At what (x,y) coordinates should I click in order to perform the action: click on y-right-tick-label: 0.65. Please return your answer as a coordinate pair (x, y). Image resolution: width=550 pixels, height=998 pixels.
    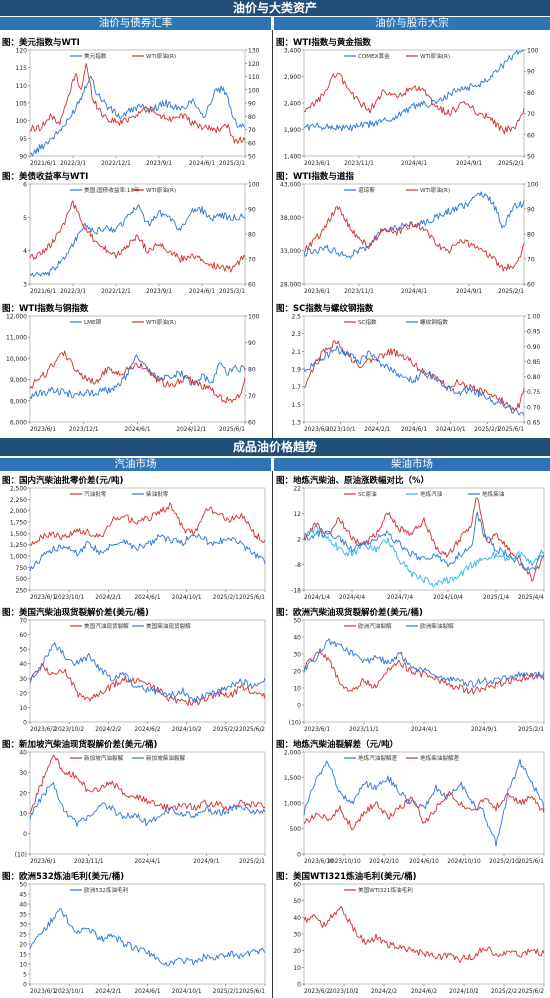
    Looking at the image, I should click on (534, 423).